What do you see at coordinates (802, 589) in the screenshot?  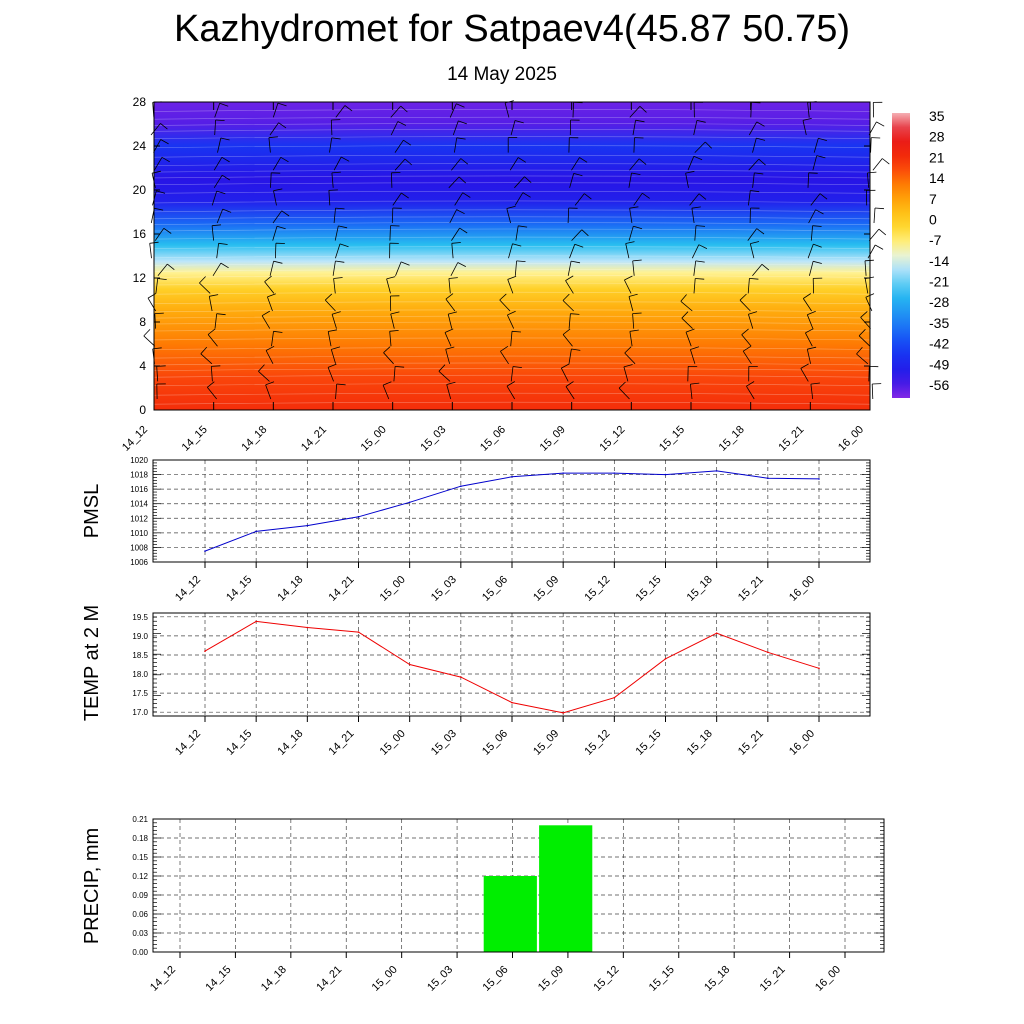 I see `x-tick-label: 16_00` at bounding box center [802, 589].